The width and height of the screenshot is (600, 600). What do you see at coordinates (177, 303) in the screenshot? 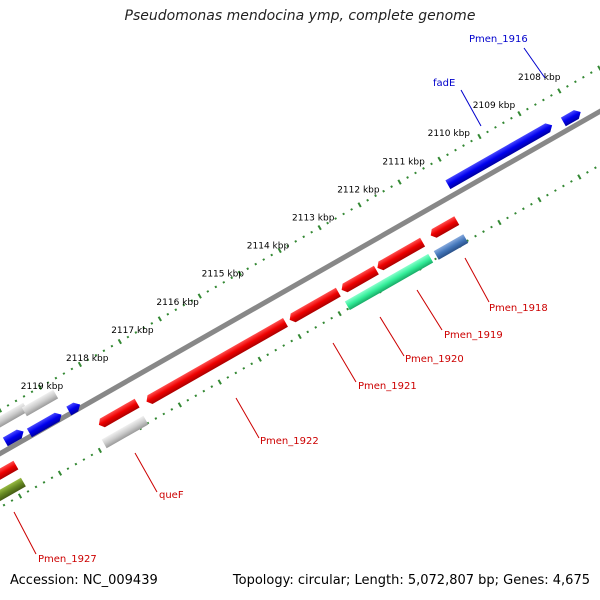
I see `tick-label: 2116 kbp` at bounding box center [177, 303].